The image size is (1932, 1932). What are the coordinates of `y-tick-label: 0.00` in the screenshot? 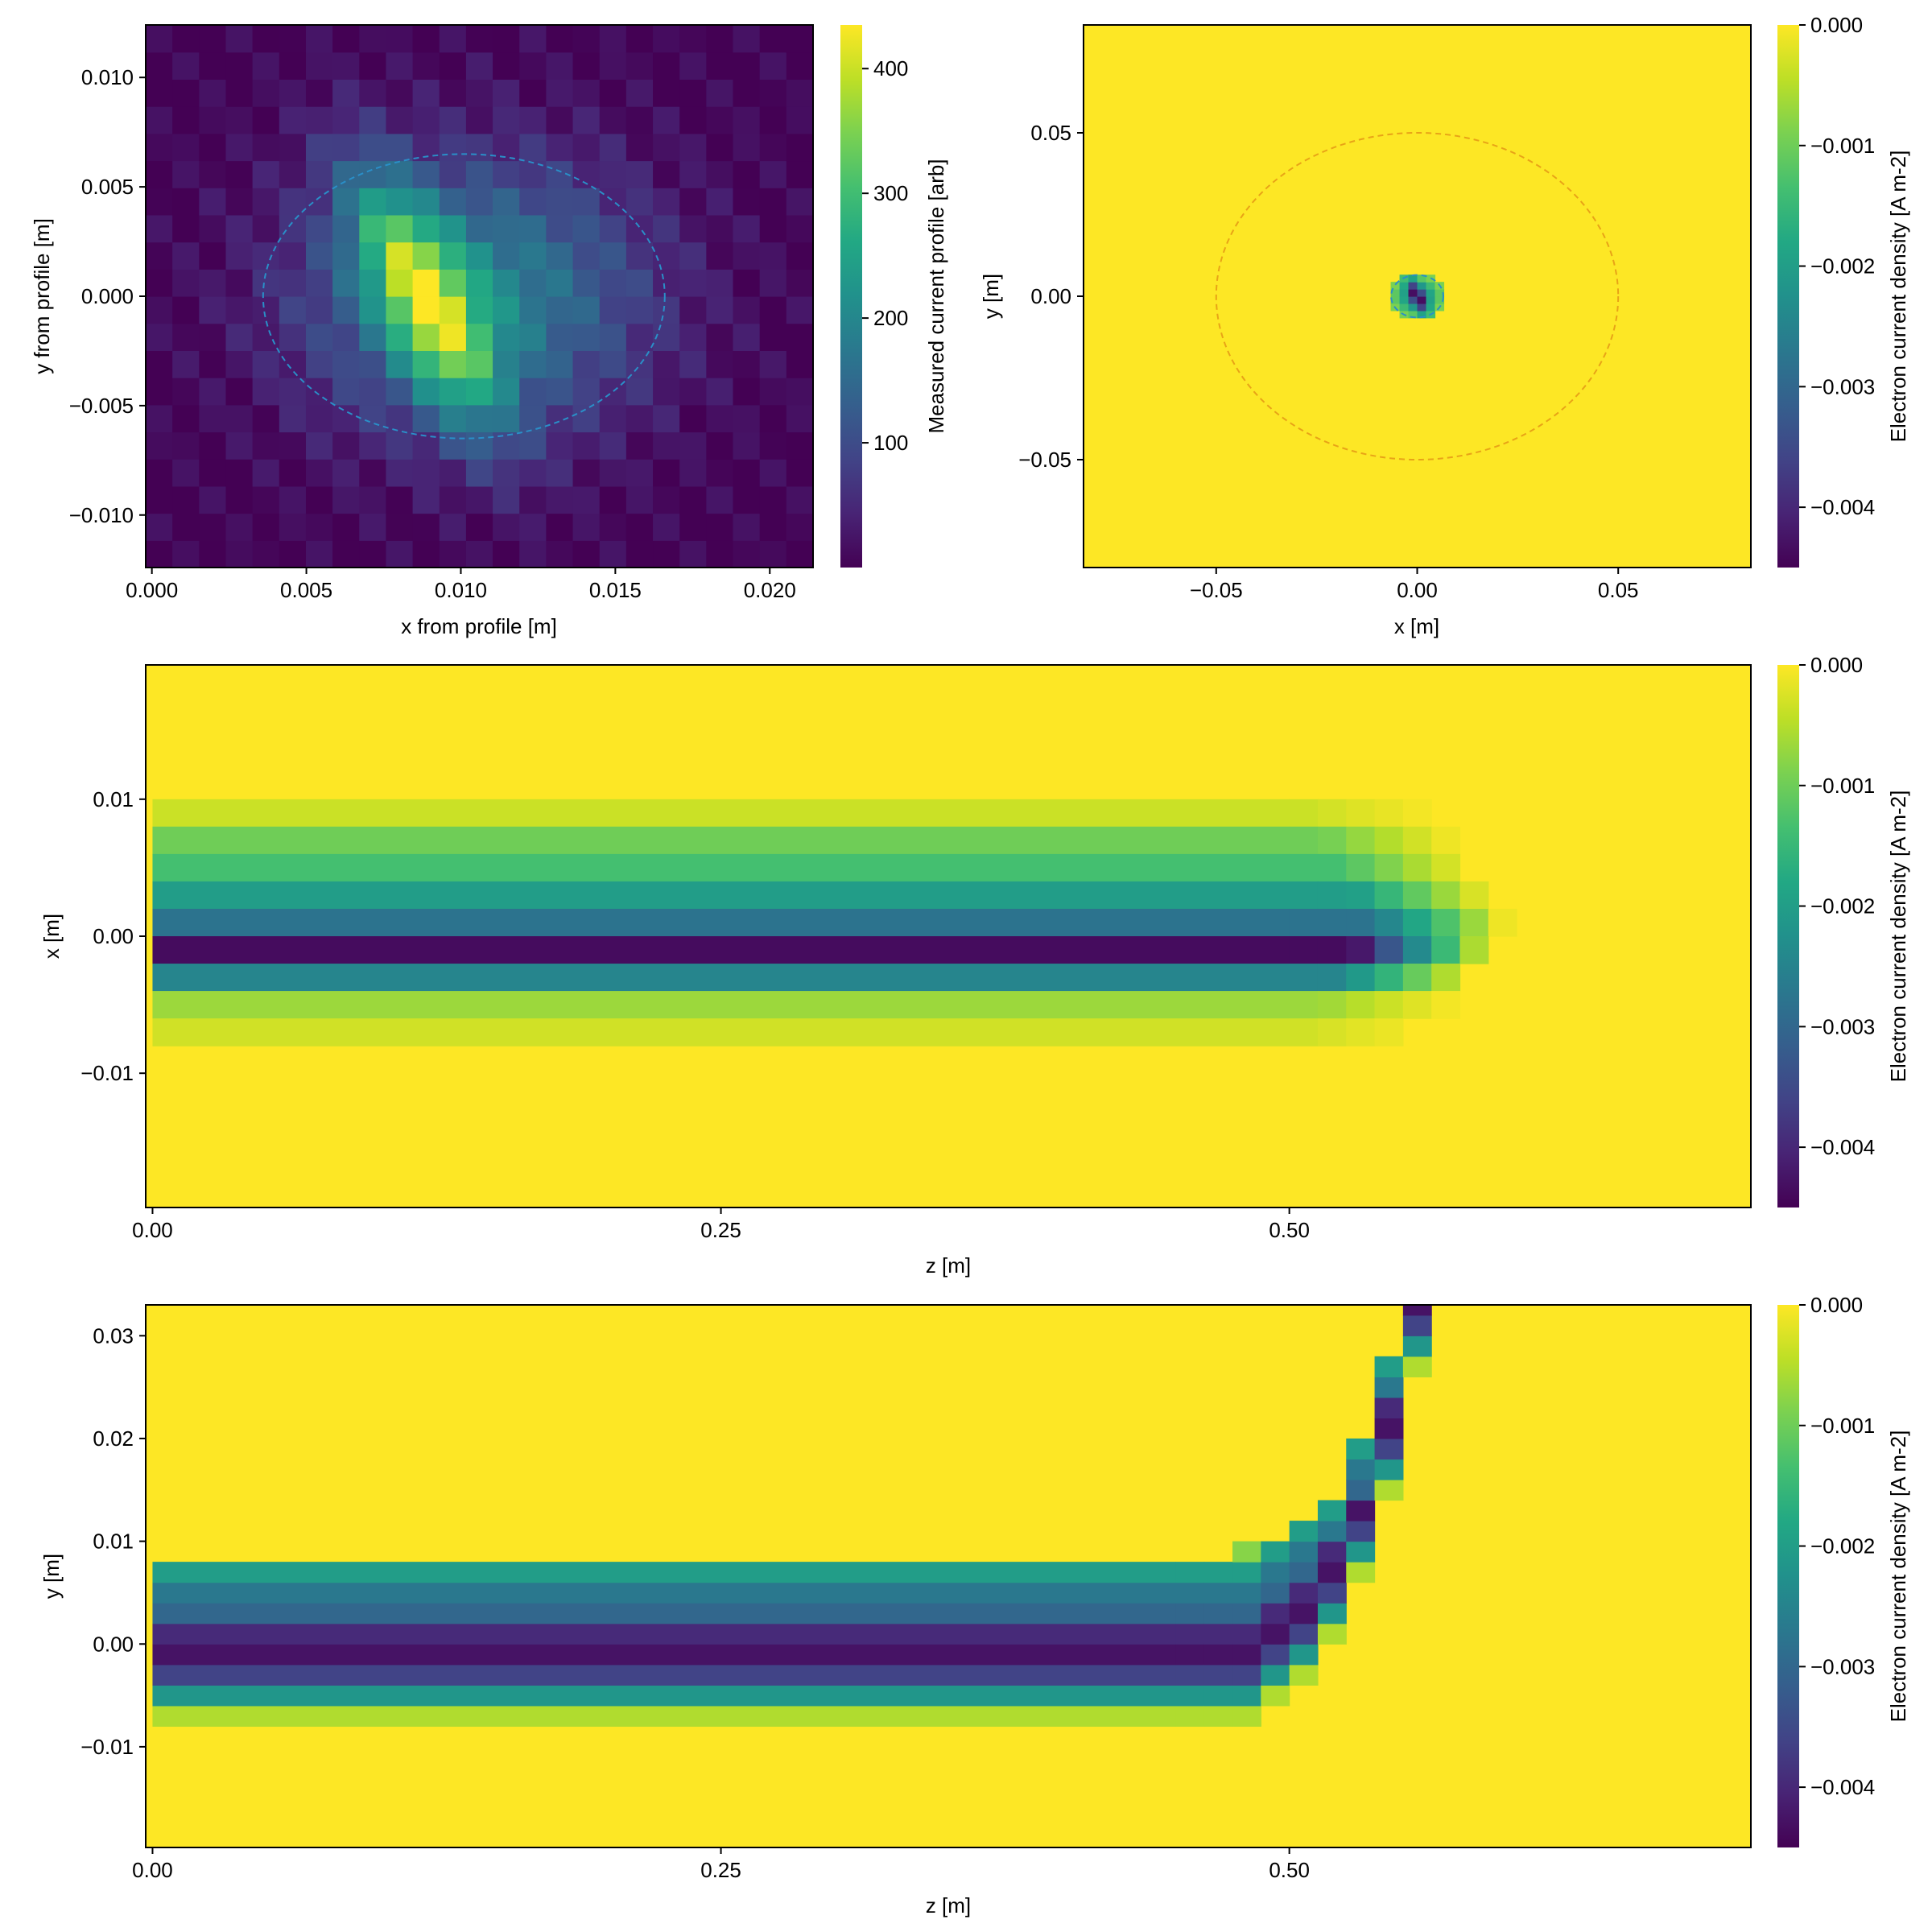 It's located at (113, 936).